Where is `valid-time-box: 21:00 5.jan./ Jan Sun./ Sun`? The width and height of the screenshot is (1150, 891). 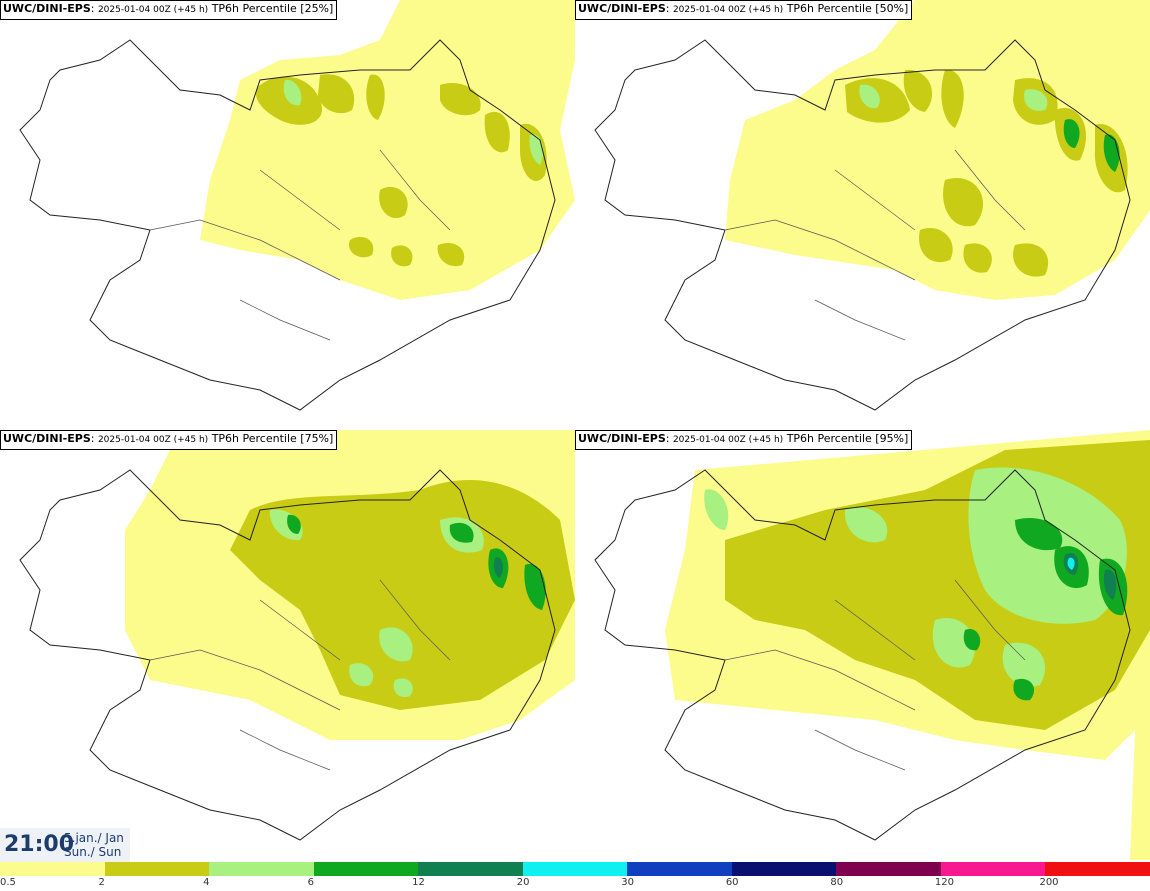
valid-time-box: 21:00 5.jan./ Jan Sun./ Sun is located at coordinates (65, 845).